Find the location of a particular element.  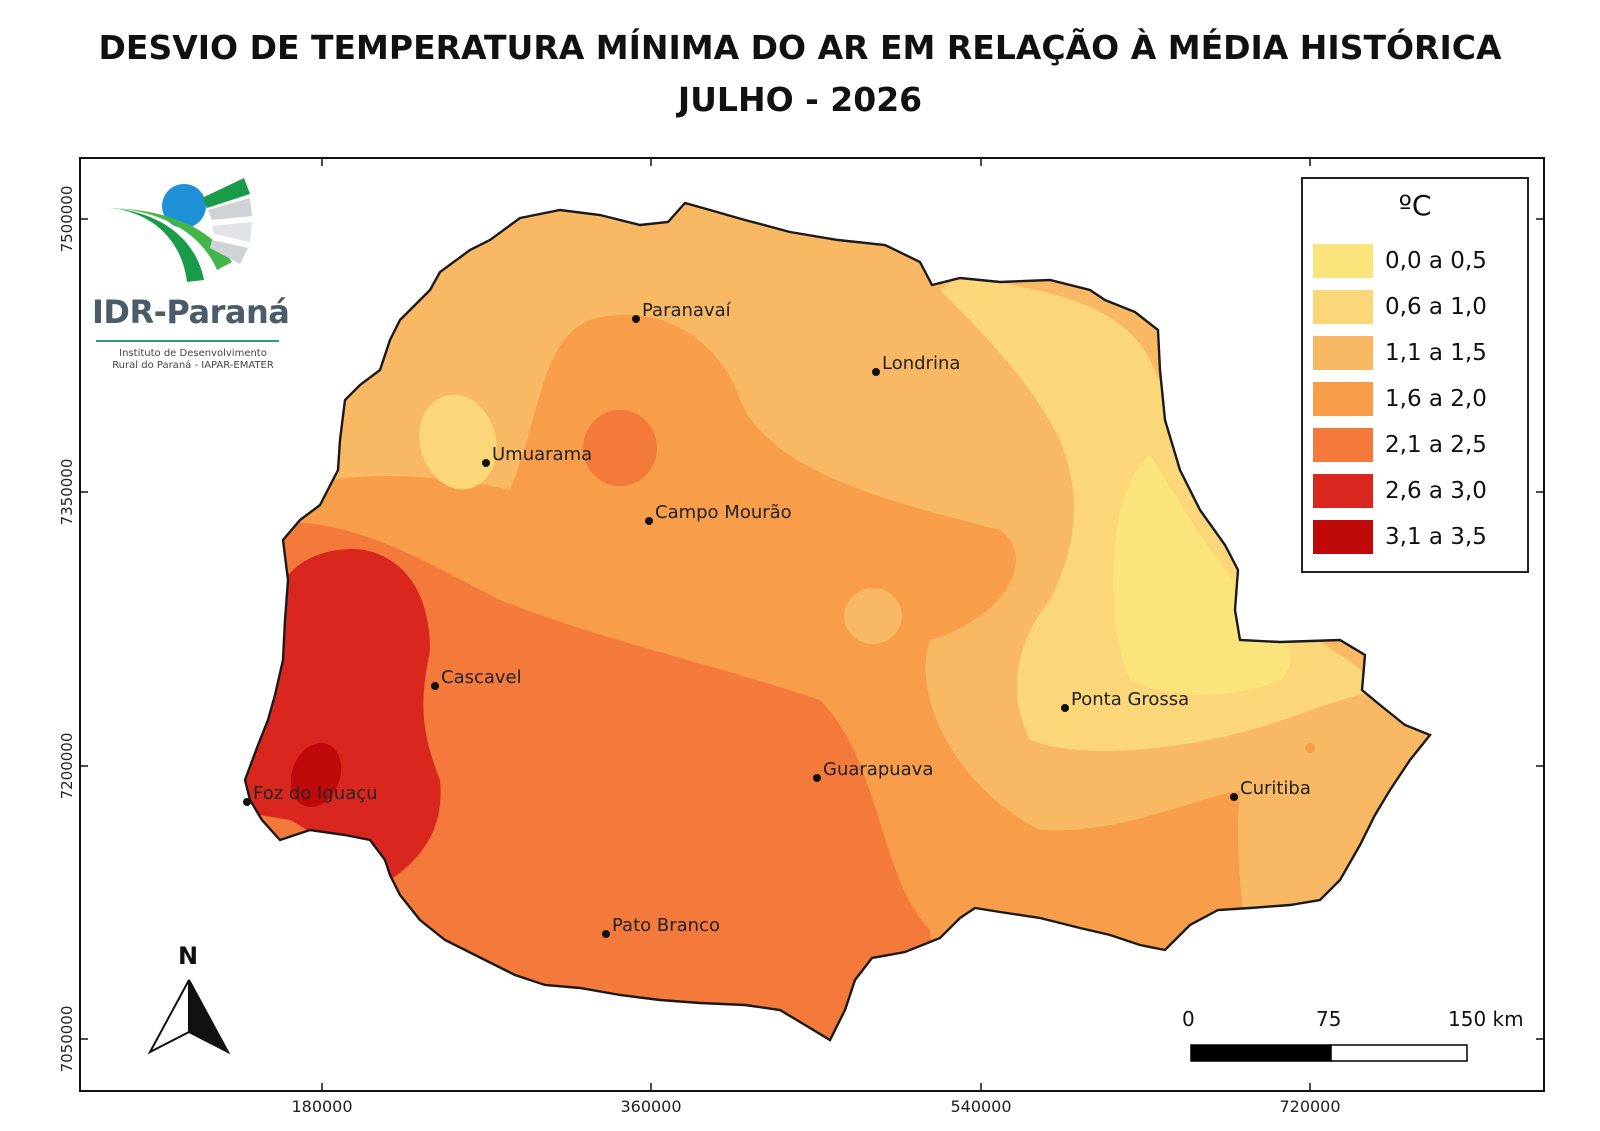

scale-label-75: 75 is located at coordinates (1329, 1019).